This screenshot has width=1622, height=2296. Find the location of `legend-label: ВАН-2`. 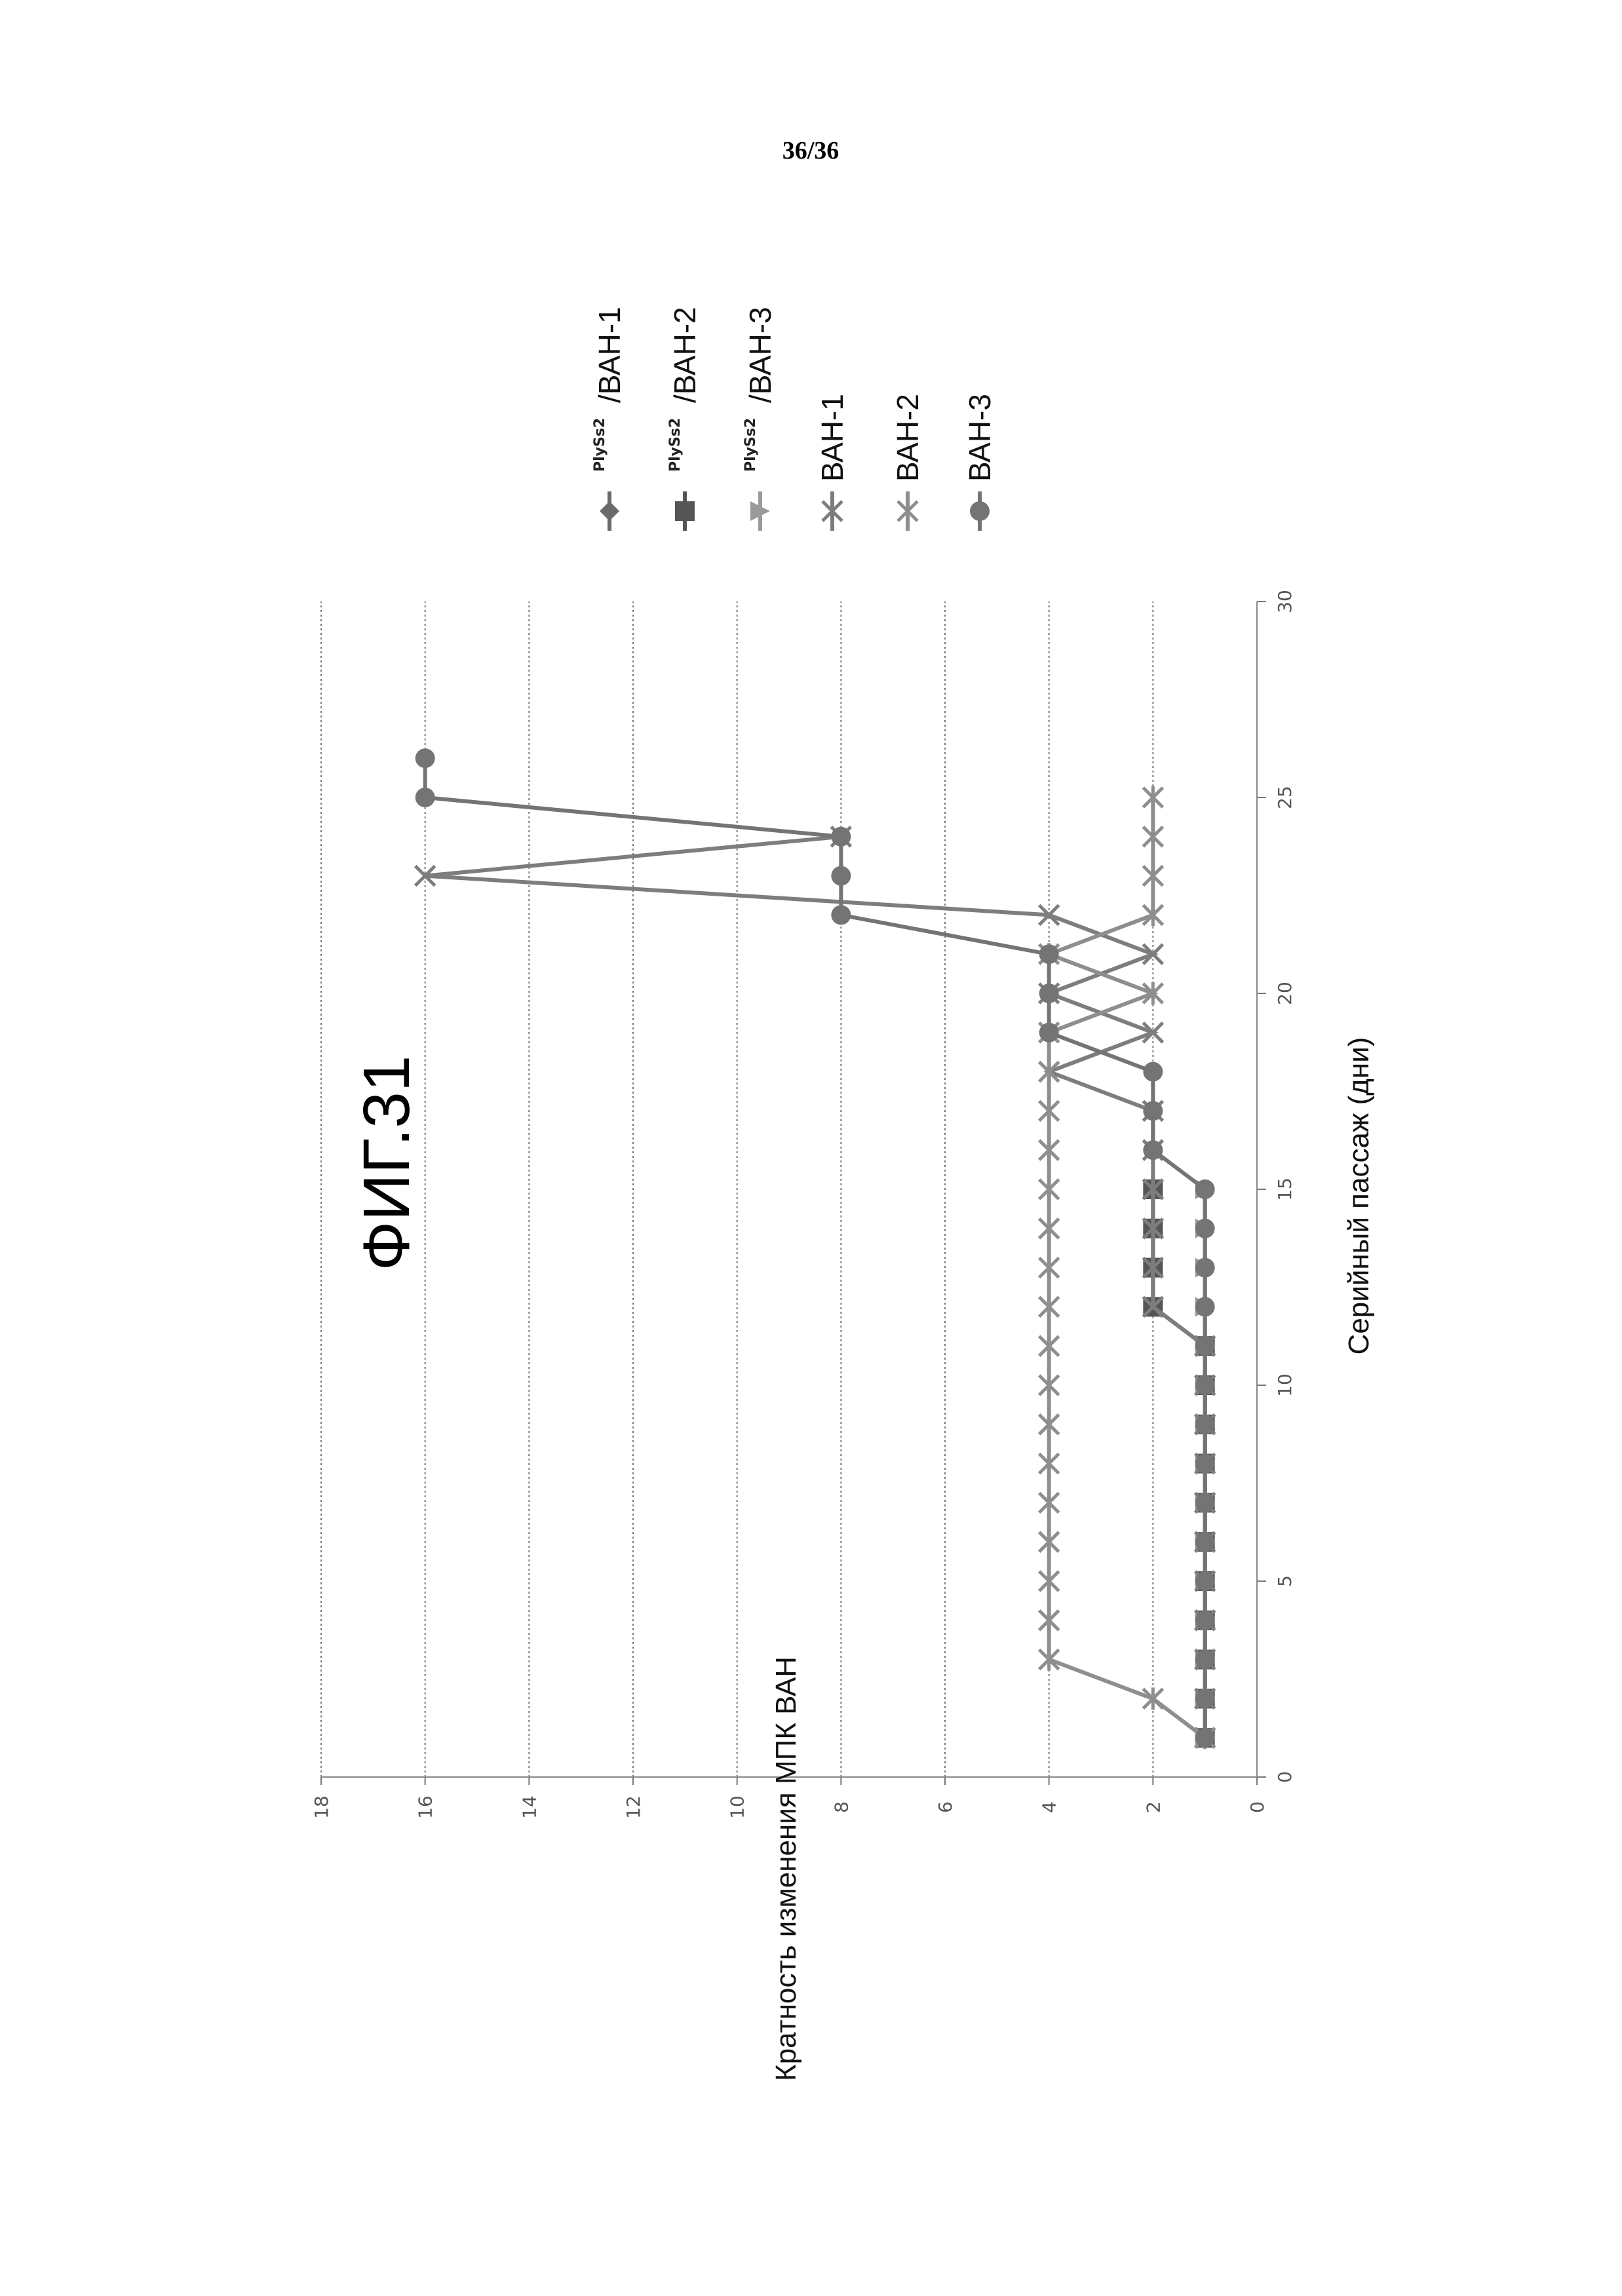

legend-label: ВАН-2 is located at coordinates (908, 438).